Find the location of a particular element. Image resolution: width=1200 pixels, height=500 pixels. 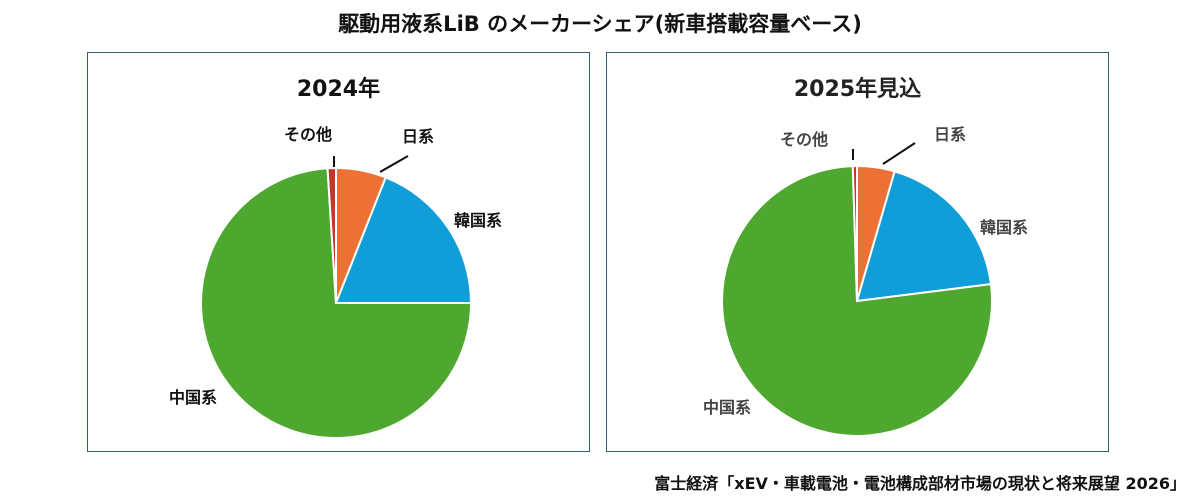

pie-label-2025-3: その他 is located at coordinates (804, 139).